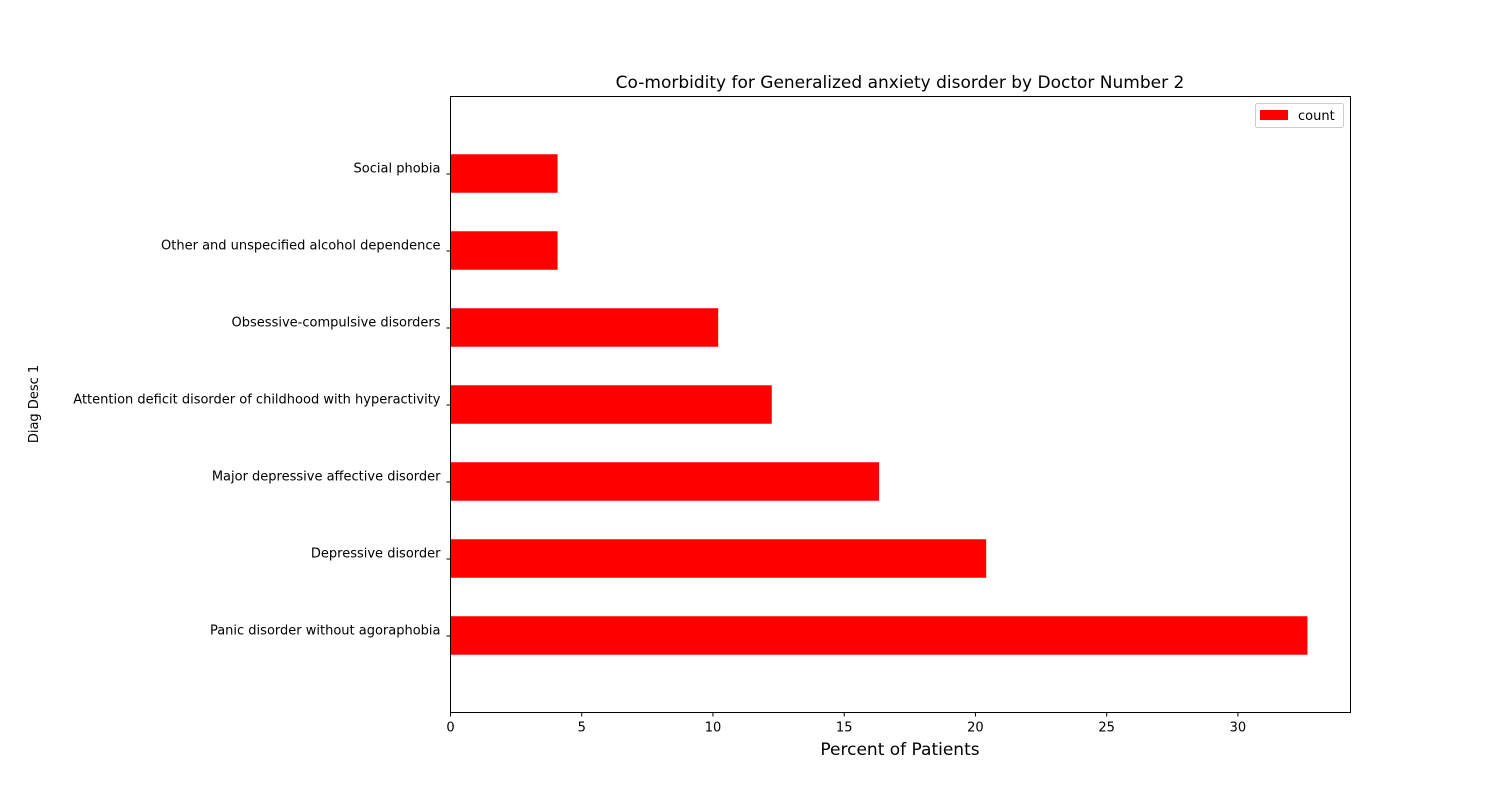 This screenshot has width=1500, height=800. I want to click on legend-box, so click(1299, 115).